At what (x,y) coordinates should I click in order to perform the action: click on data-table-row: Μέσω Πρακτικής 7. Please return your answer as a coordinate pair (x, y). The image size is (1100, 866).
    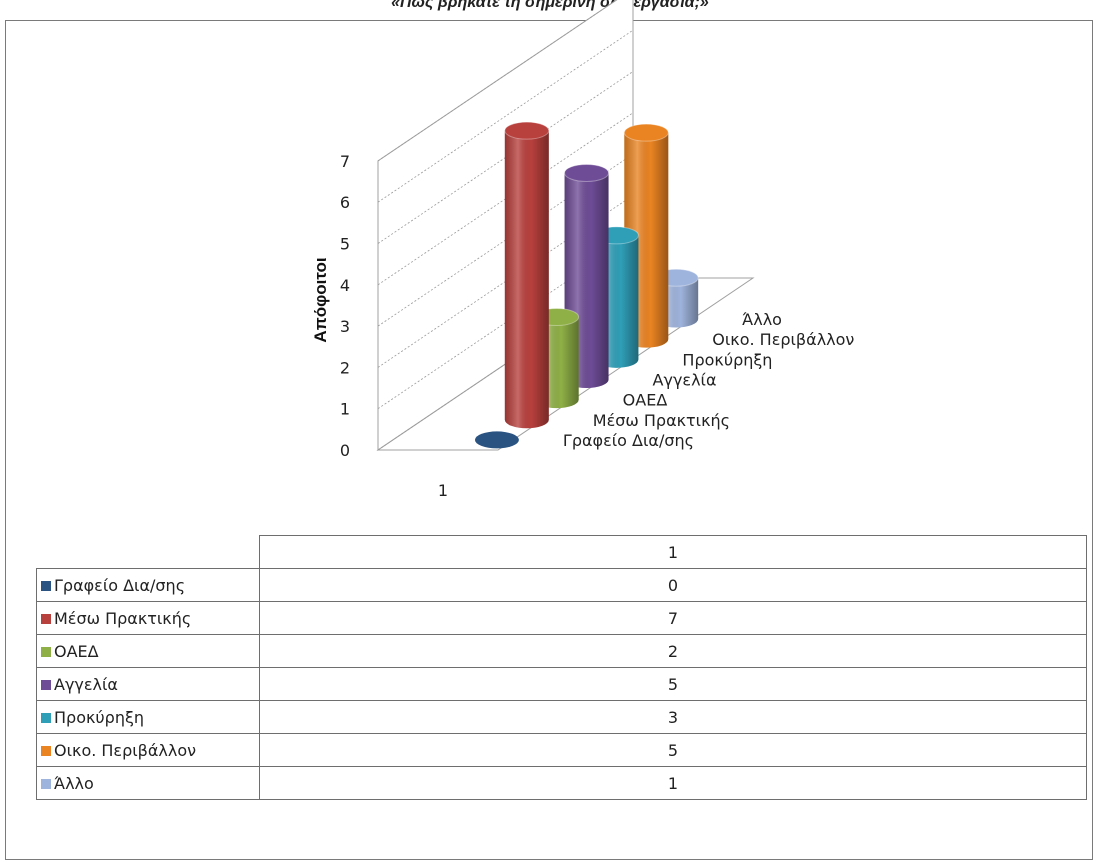
    Looking at the image, I should click on (561, 618).